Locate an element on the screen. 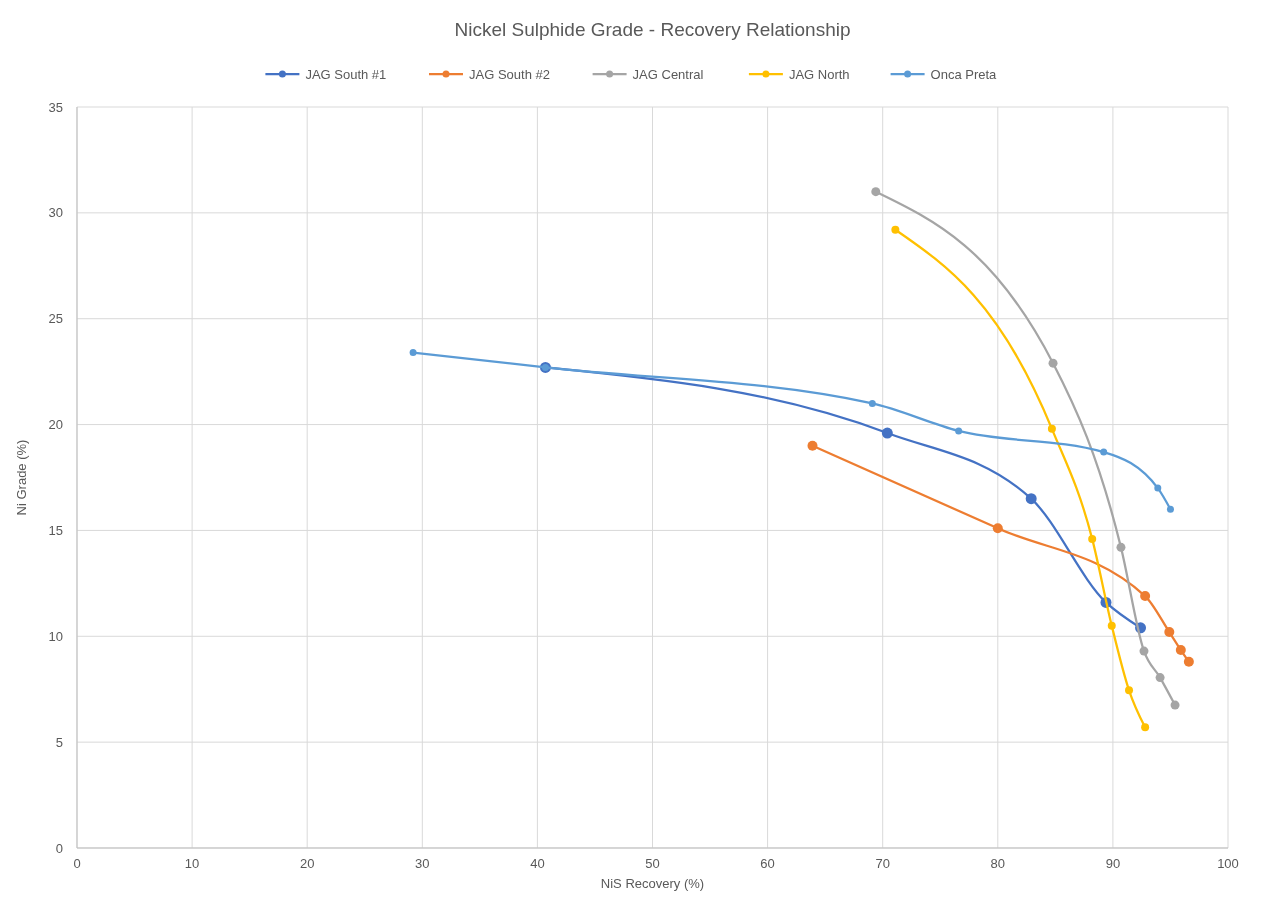 This screenshot has width=1265, height=911. y-tick-label: 0 is located at coordinates (59, 848).